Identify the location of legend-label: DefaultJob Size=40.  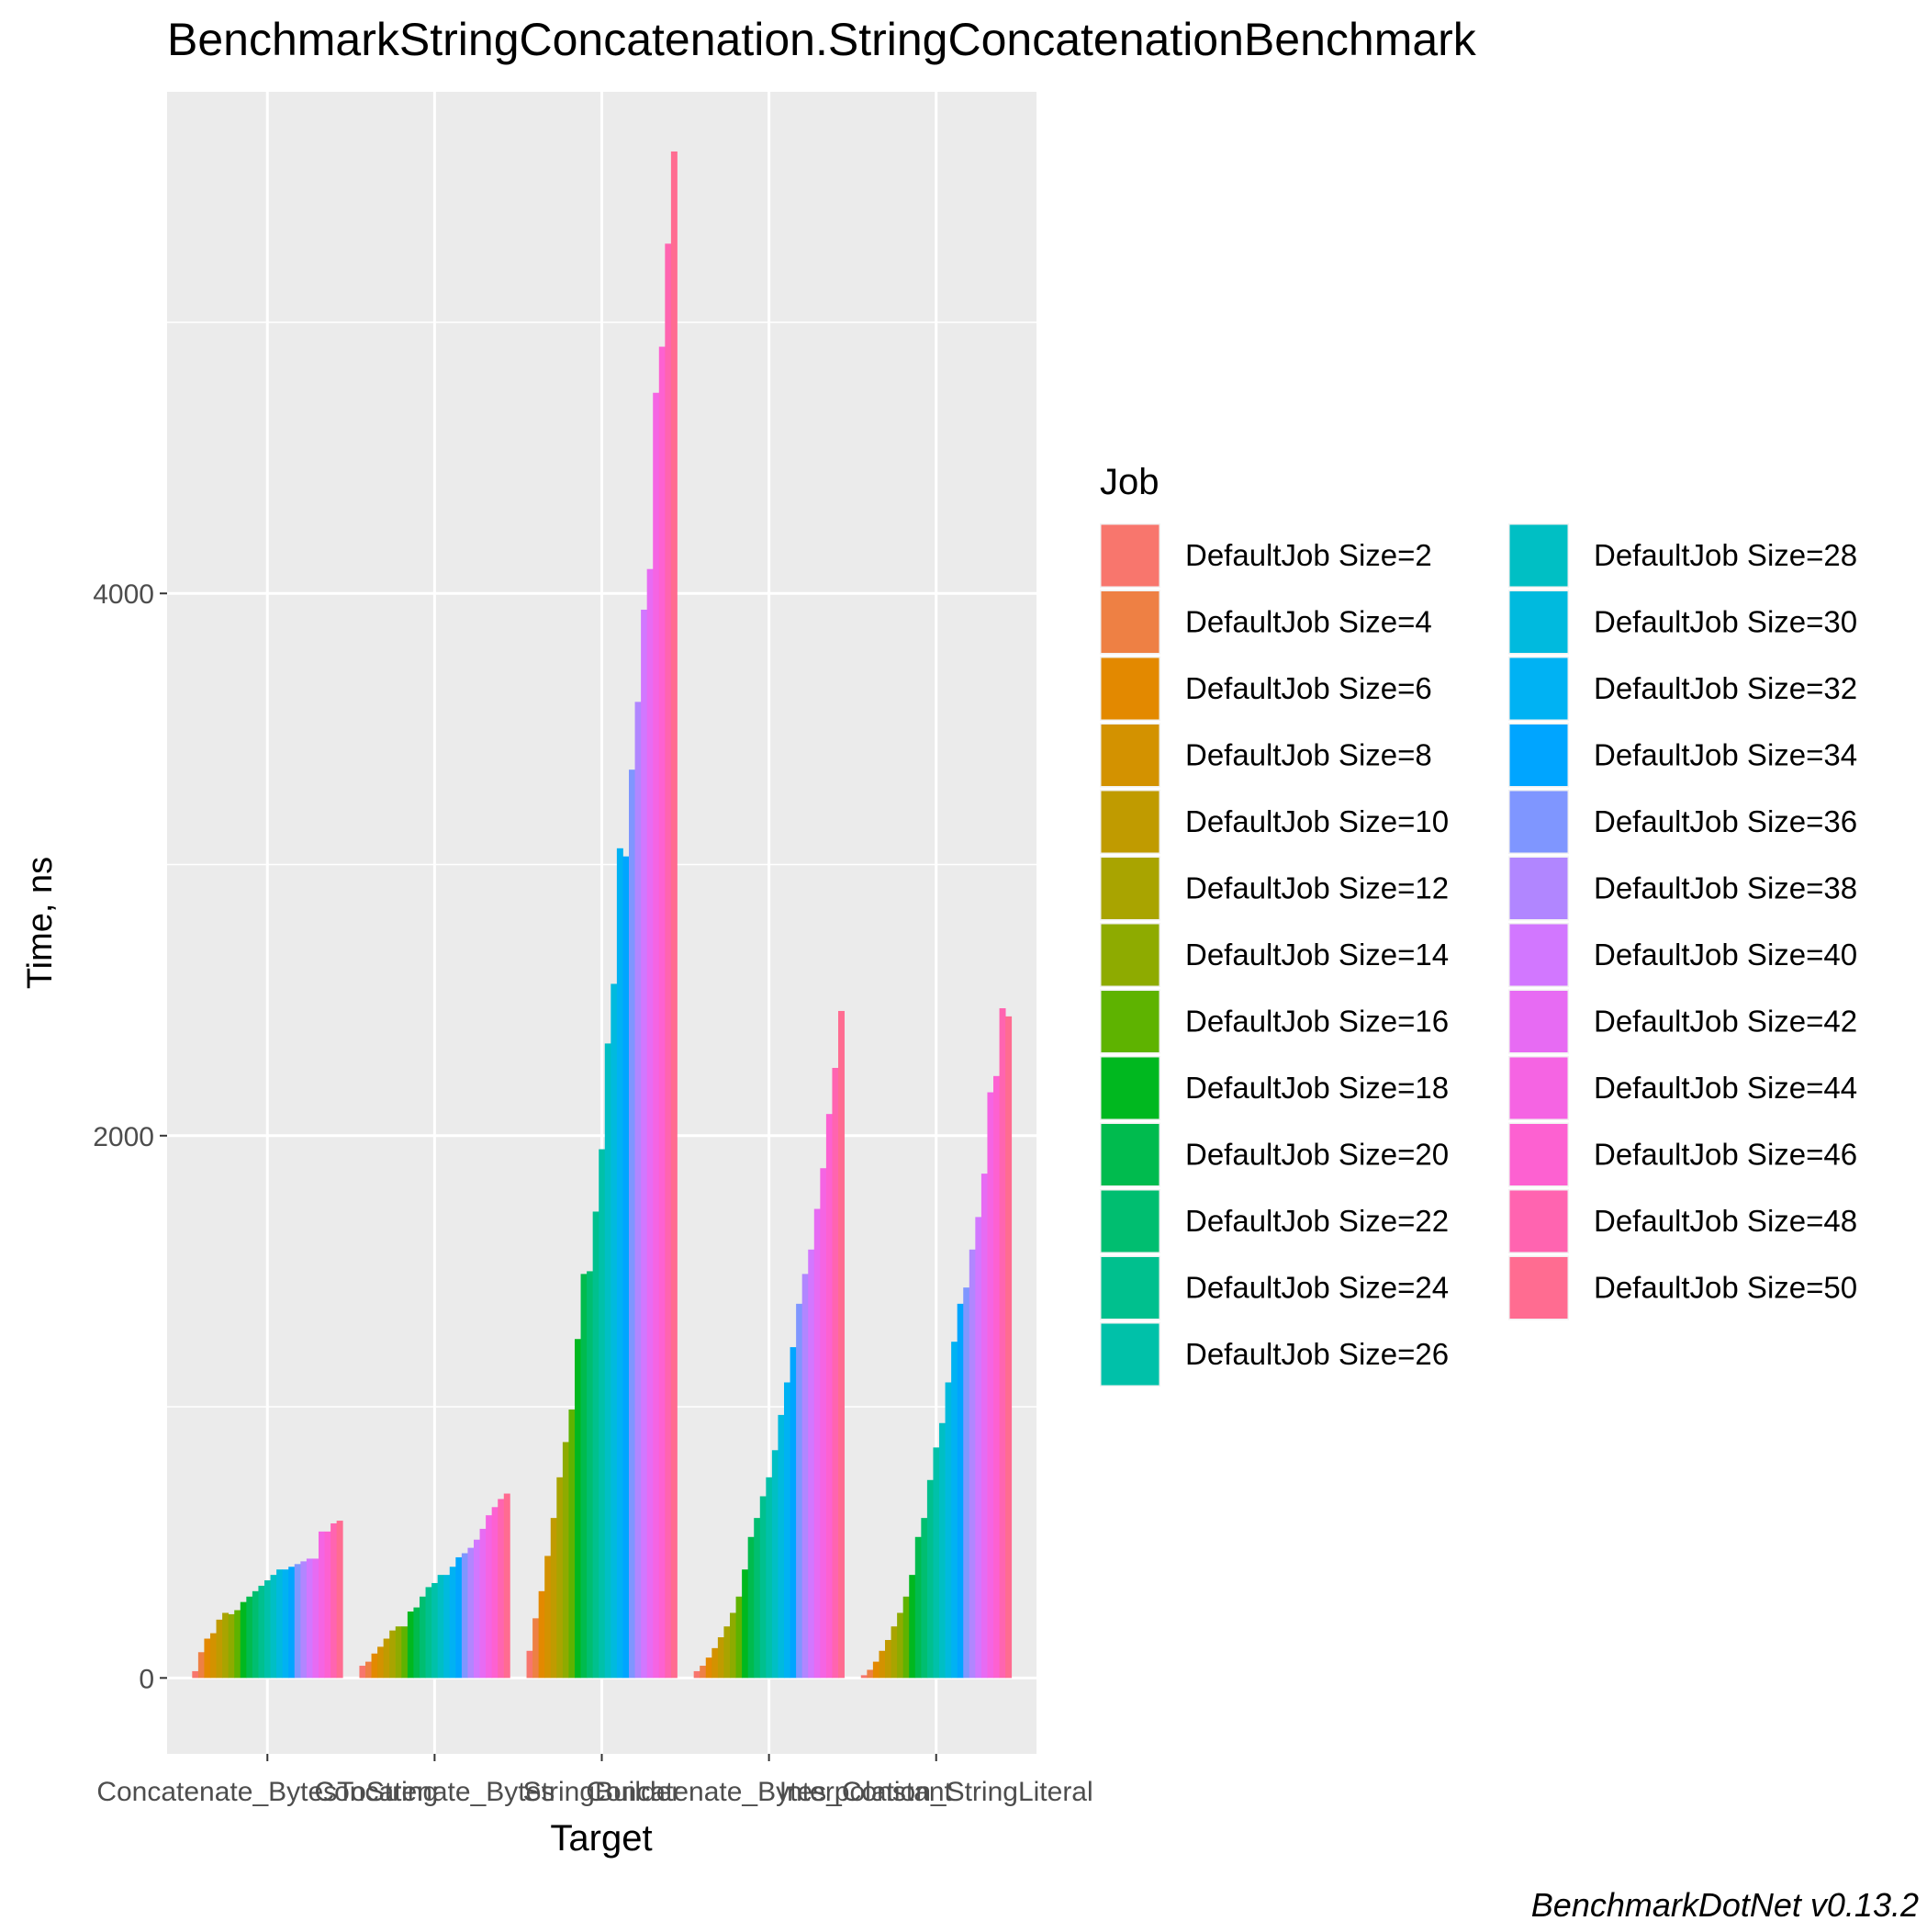
(1726, 955).